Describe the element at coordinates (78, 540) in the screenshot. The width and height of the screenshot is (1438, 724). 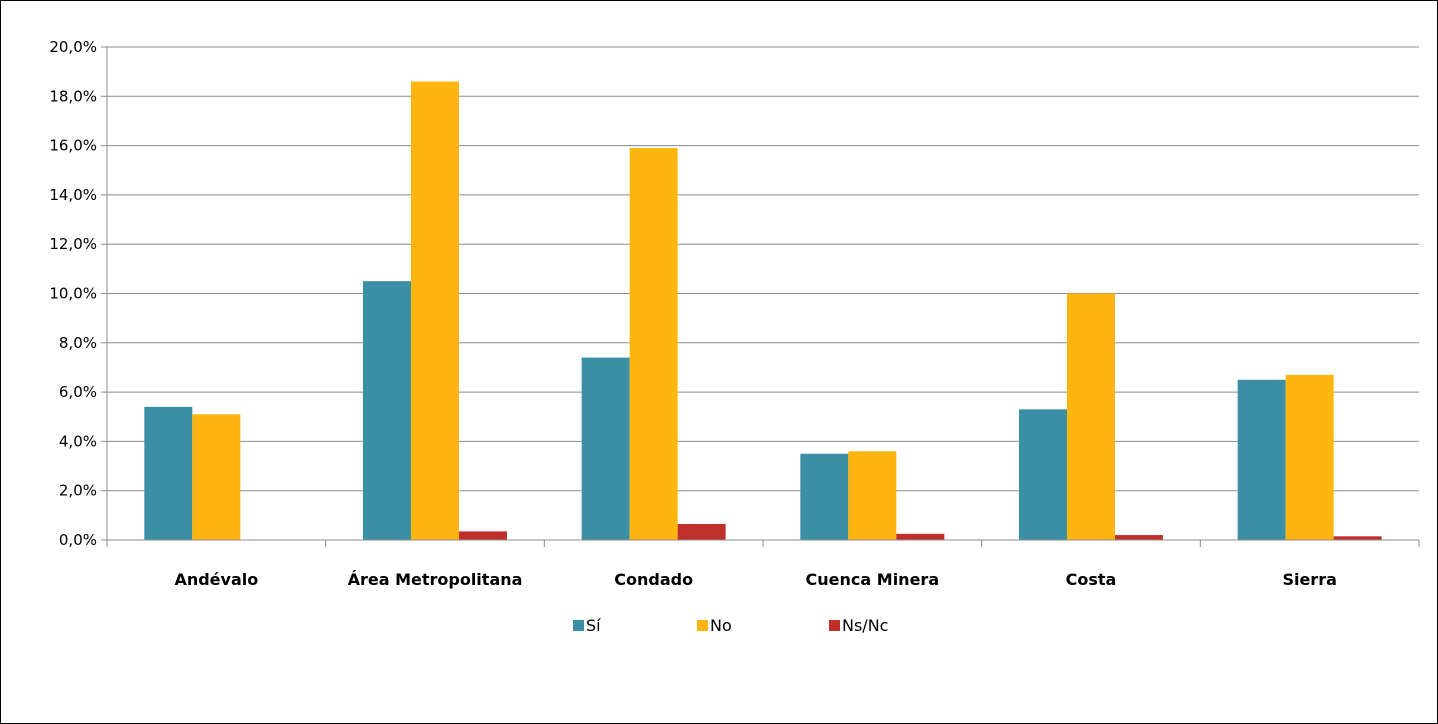
I see `y-tick-label: 0,0%` at that location.